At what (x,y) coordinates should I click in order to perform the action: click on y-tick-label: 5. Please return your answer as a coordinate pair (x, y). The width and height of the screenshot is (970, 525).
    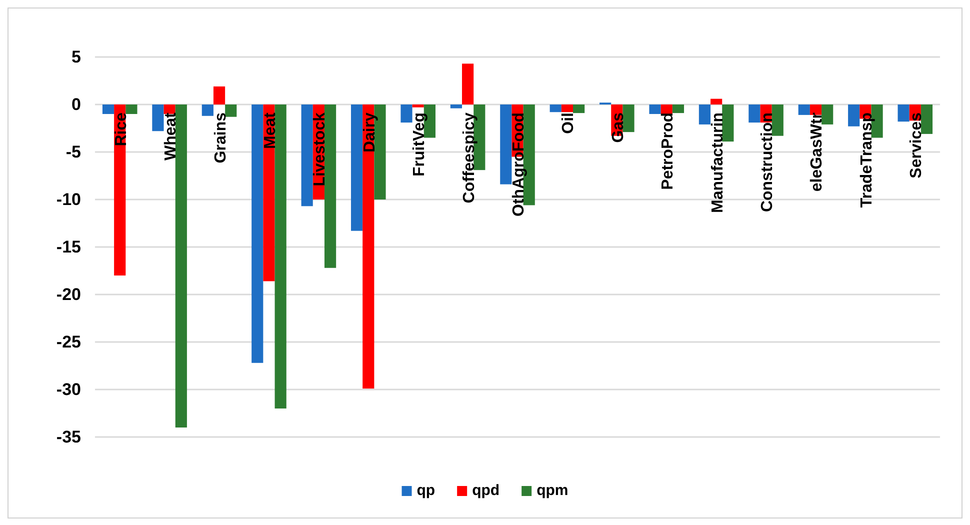
    Looking at the image, I should click on (76, 56).